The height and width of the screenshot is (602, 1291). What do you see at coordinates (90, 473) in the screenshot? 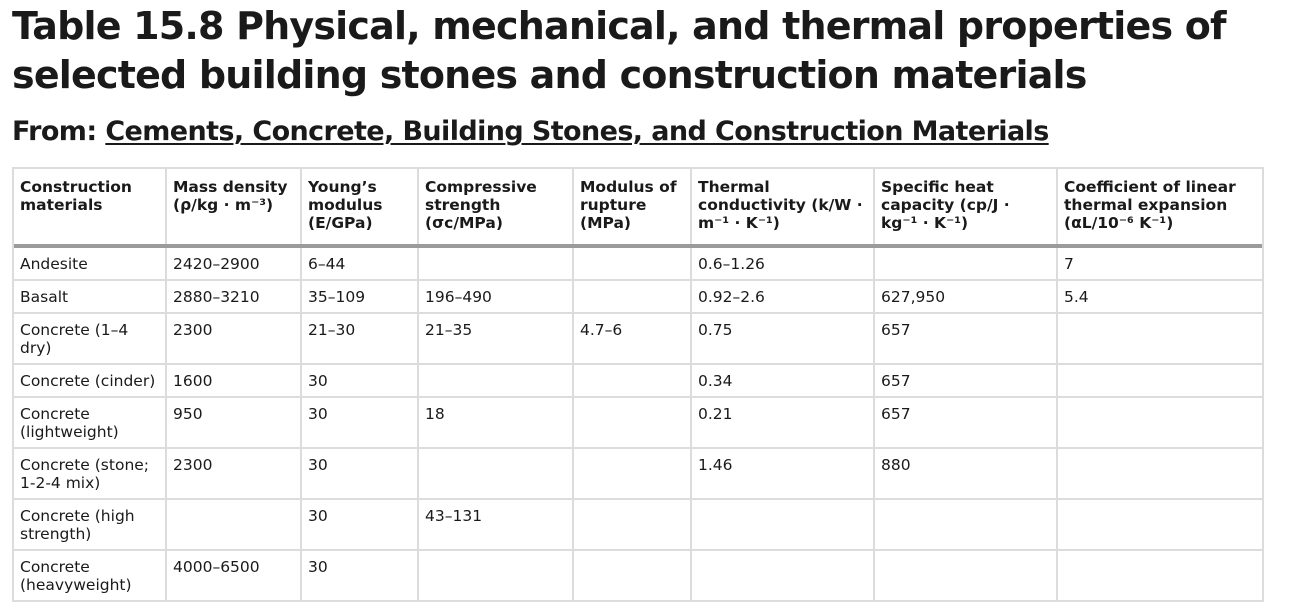
I see `table-cell: Concrete (stone; 1-2-4 mix)` at bounding box center [90, 473].